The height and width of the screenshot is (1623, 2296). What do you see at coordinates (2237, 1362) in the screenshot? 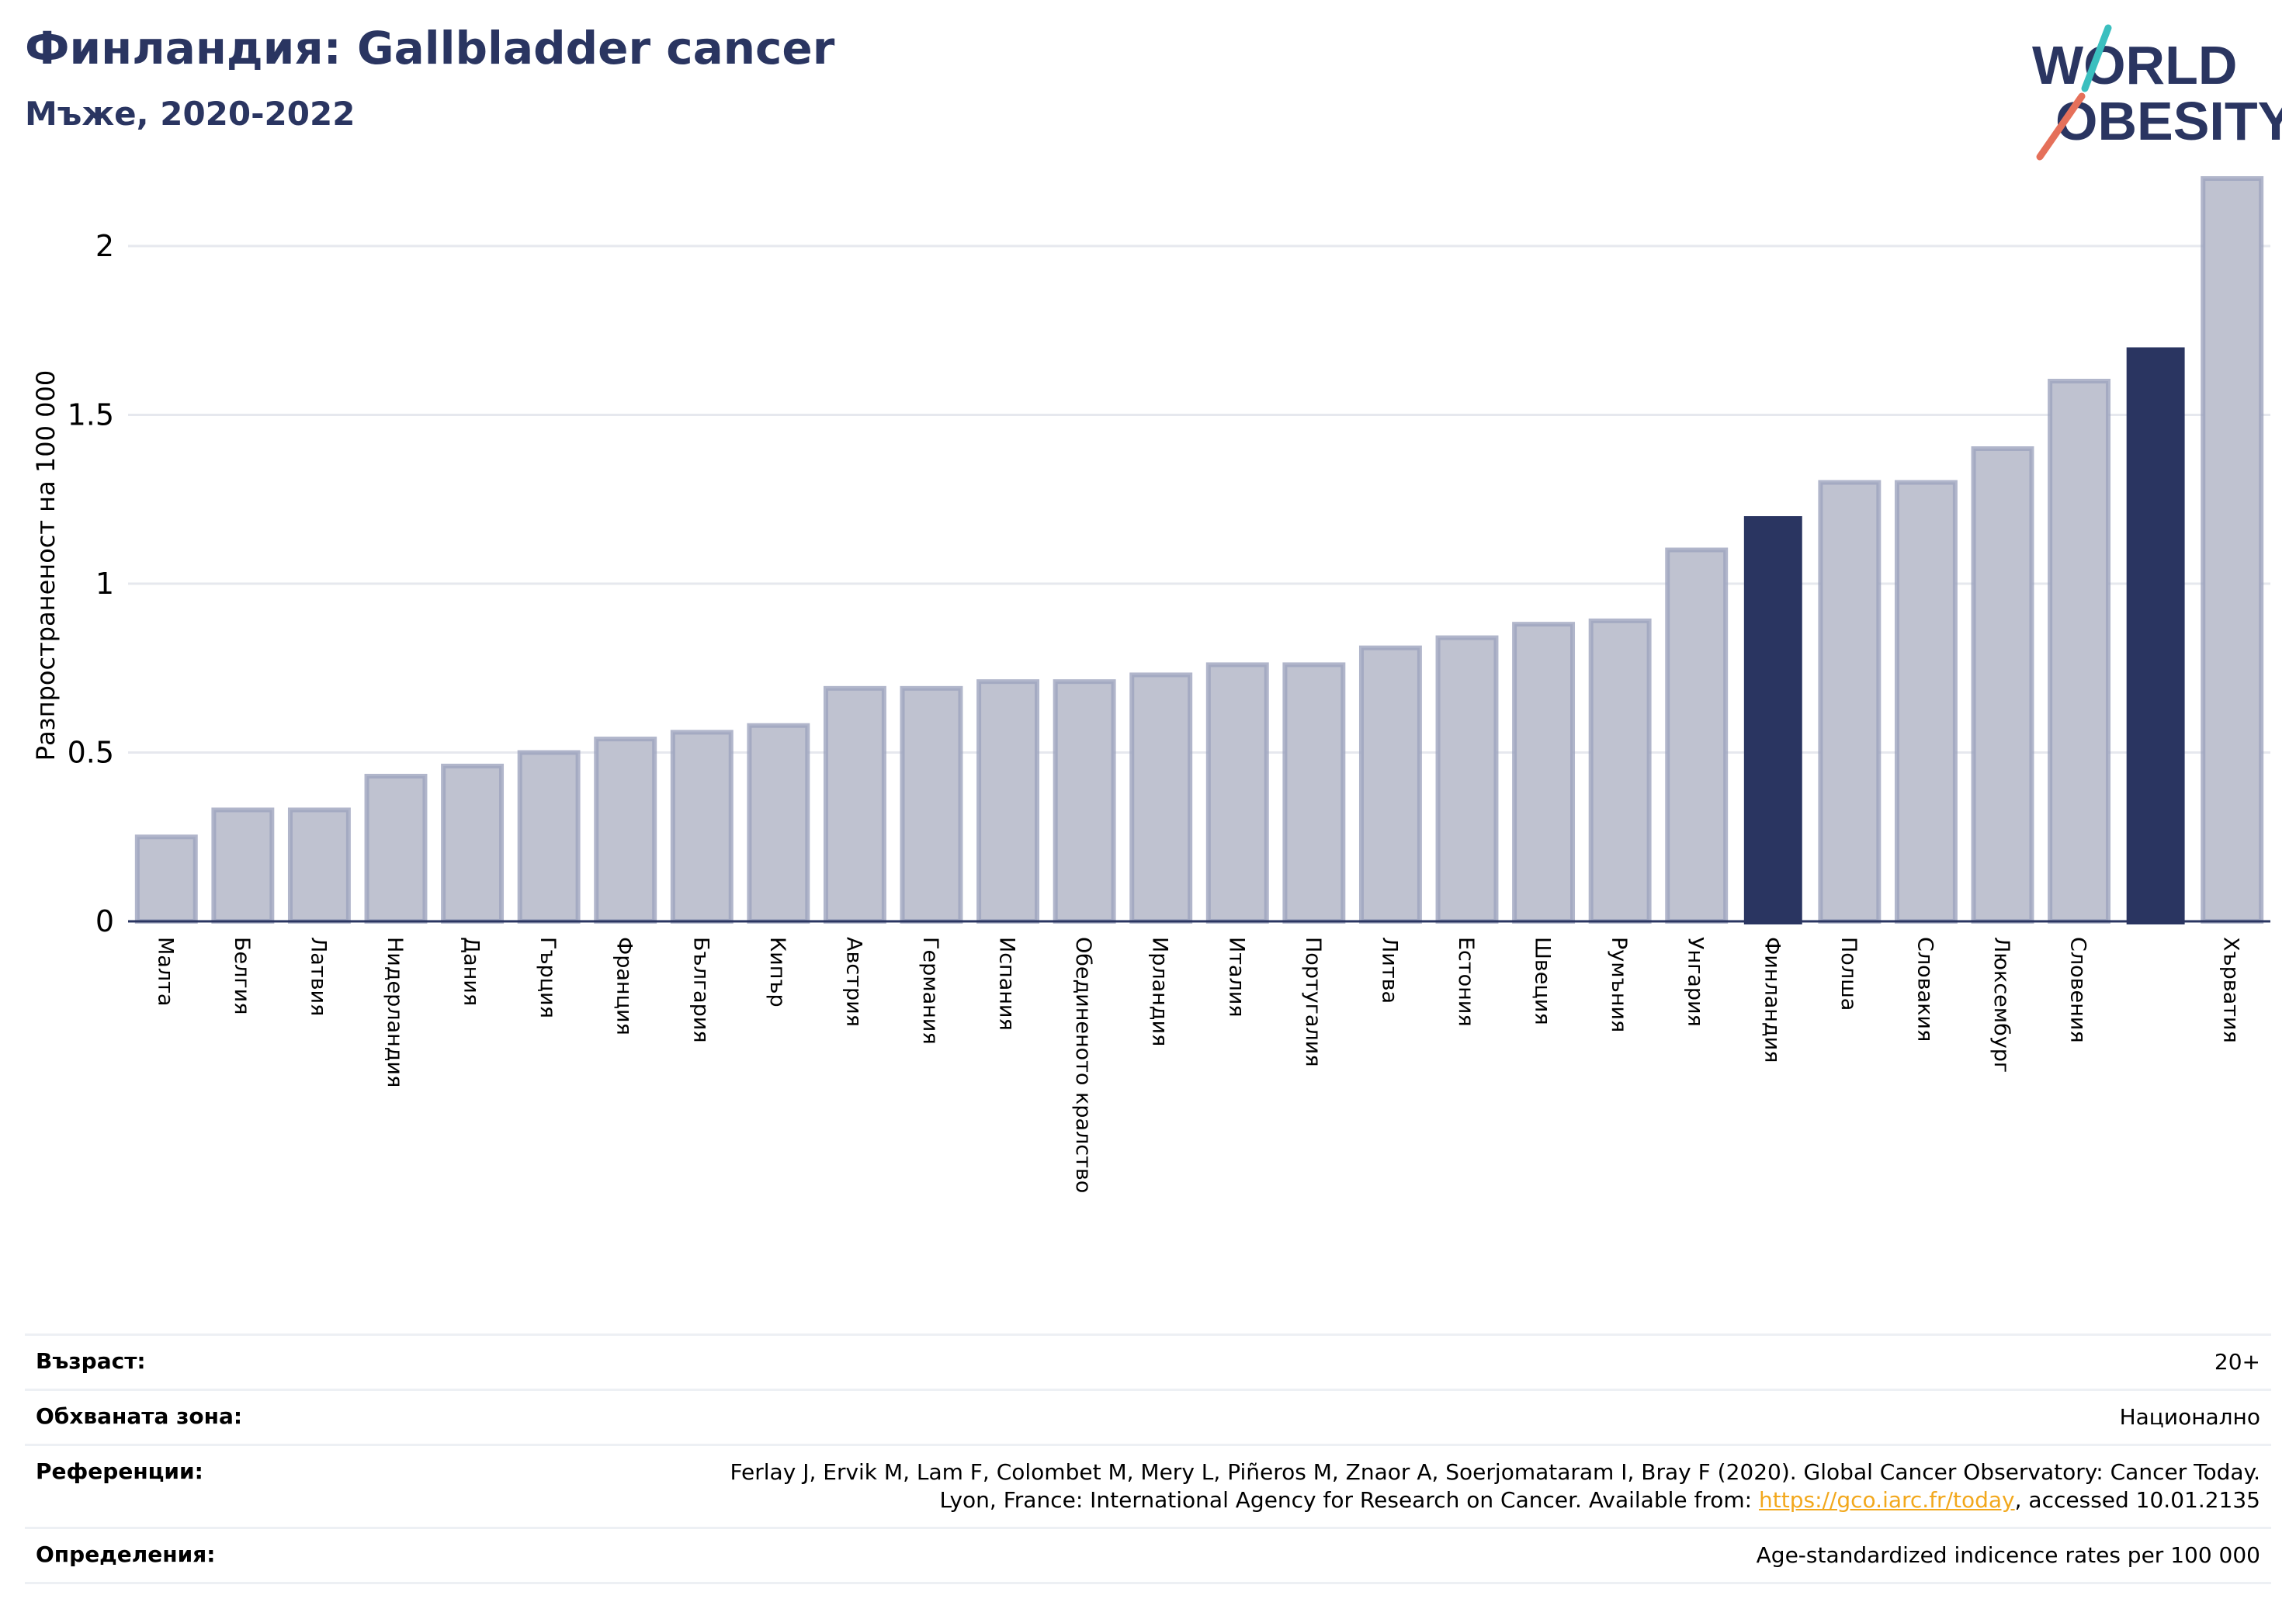
I see `meta-value: 20+` at bounding box center [2237, 1362].